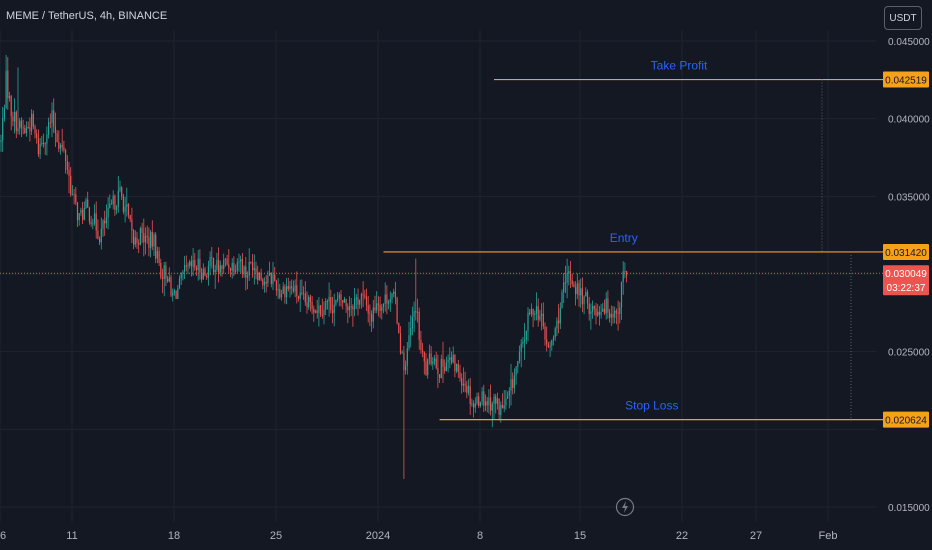 The image size is (932, 550). I want to click on currency-button: USDT, so click(903, 18).